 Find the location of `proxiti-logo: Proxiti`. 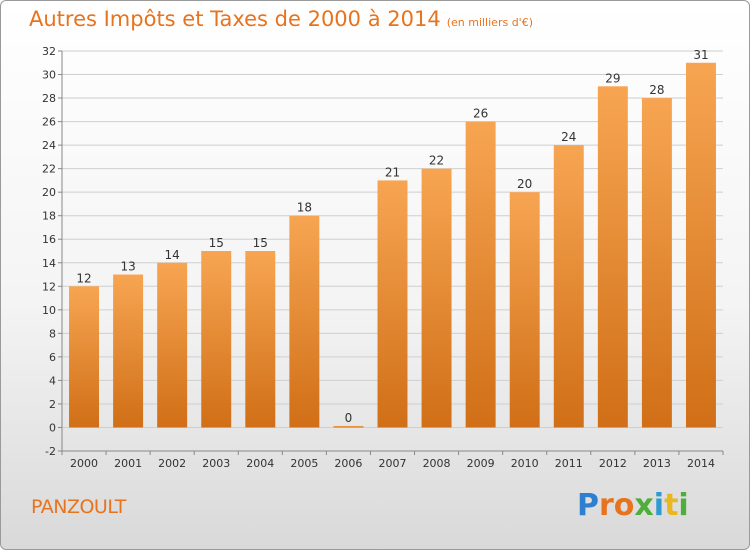

proxiti-logo: Proxiti is located at coordinates (633, 505).